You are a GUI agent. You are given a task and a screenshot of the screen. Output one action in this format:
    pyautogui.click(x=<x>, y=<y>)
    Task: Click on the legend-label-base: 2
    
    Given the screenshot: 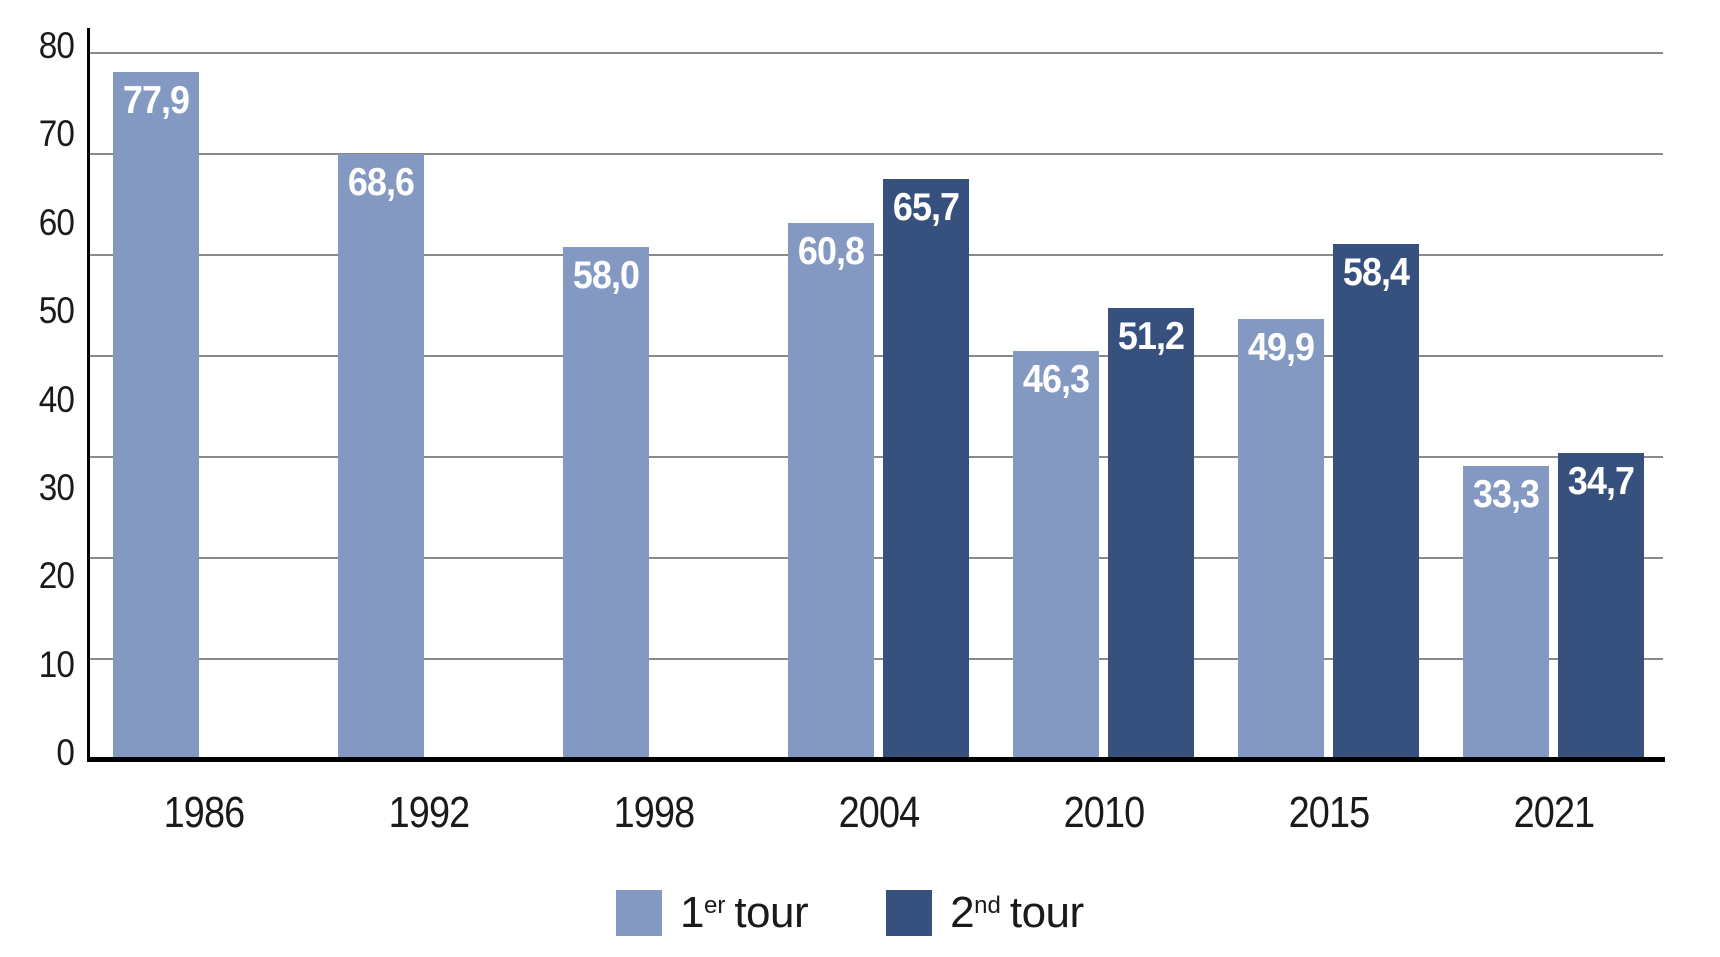 What is the action you would take?
    pyautogui.click(x=962, y=912)
    